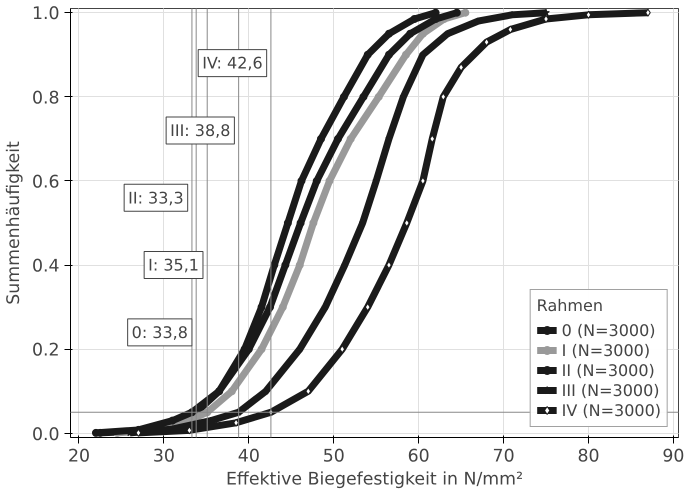 Image resolution: width=686 pixels, height=492 pixels. What do you see at coordinates (14, 223) in the screenshot?
I see `y-axis-title: Summenhäufigkeit` at bounding box center [14, 223].